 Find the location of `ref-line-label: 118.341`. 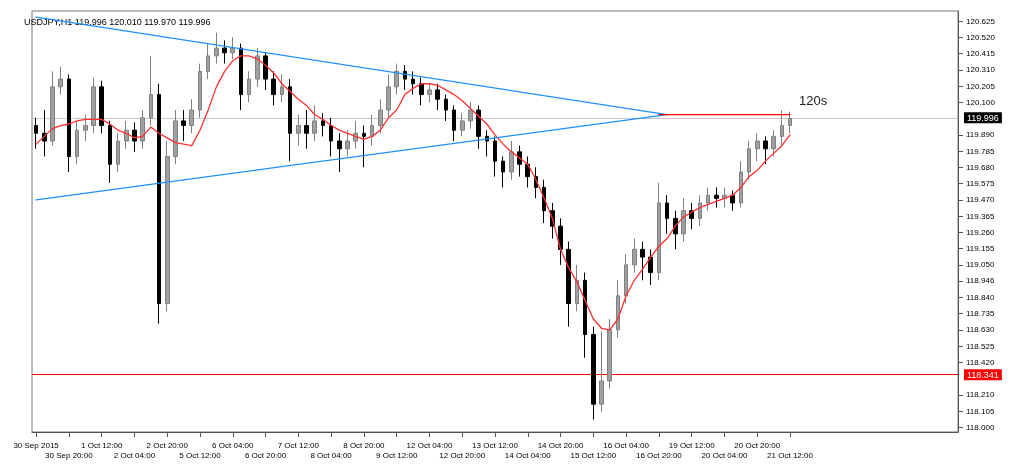

ref-line-label: 118.341 is located at coordinates (983, 374).